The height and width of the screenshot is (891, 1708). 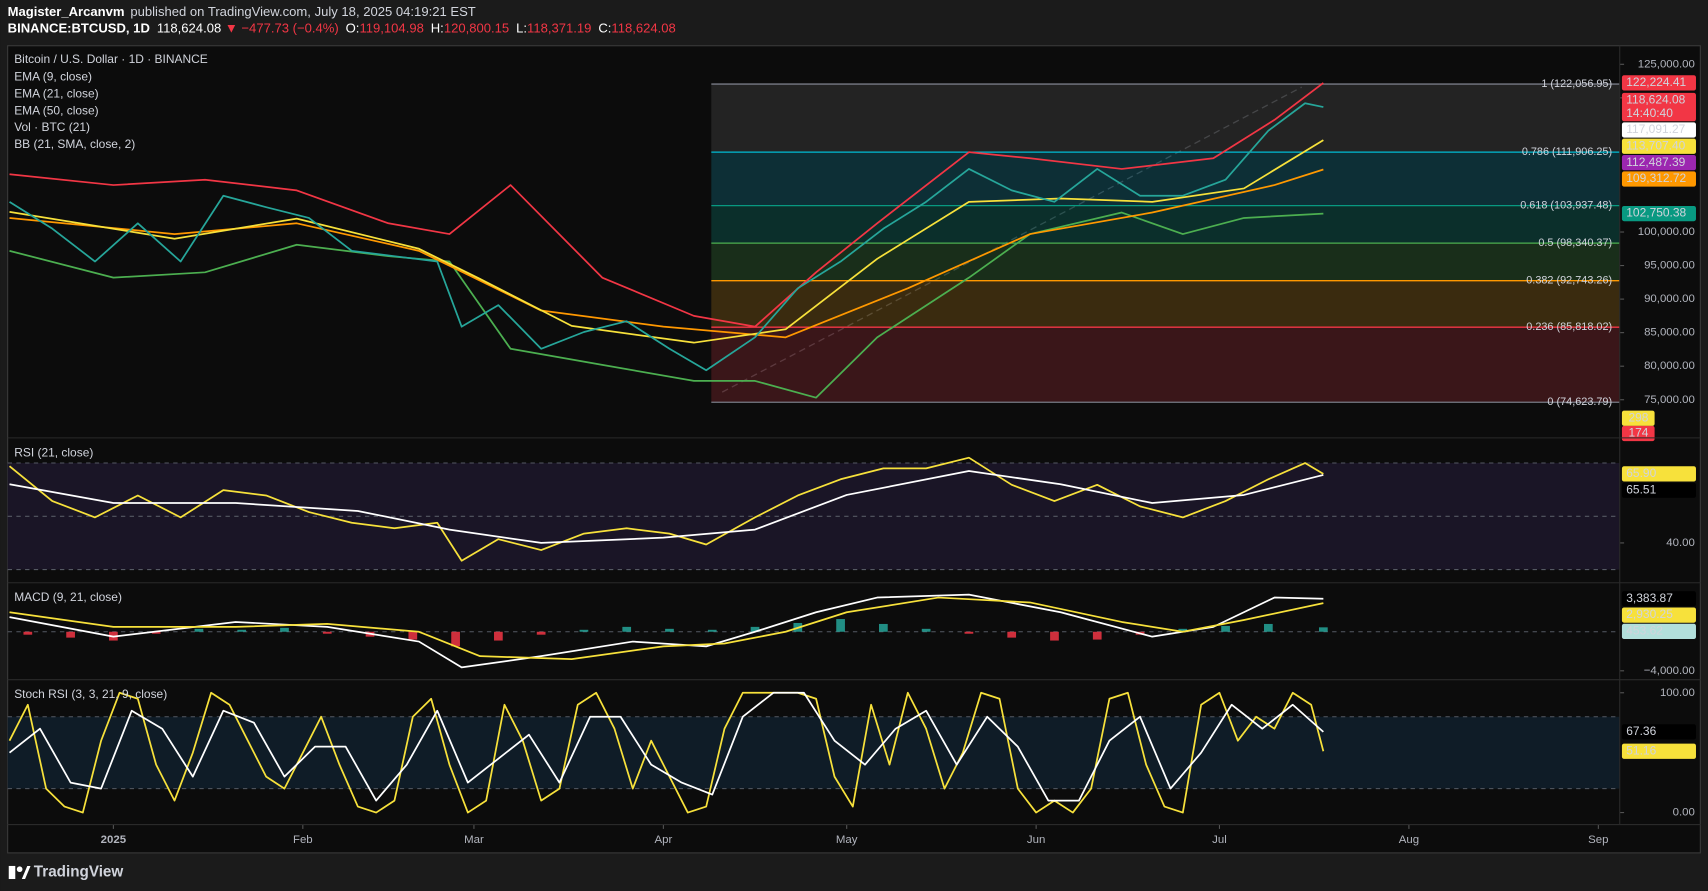 What do you see at coordinates (282, 28) in the screenshot?
I see `change: ▼ −477.73 (−0.4%)` at bounding box center [282, 28].